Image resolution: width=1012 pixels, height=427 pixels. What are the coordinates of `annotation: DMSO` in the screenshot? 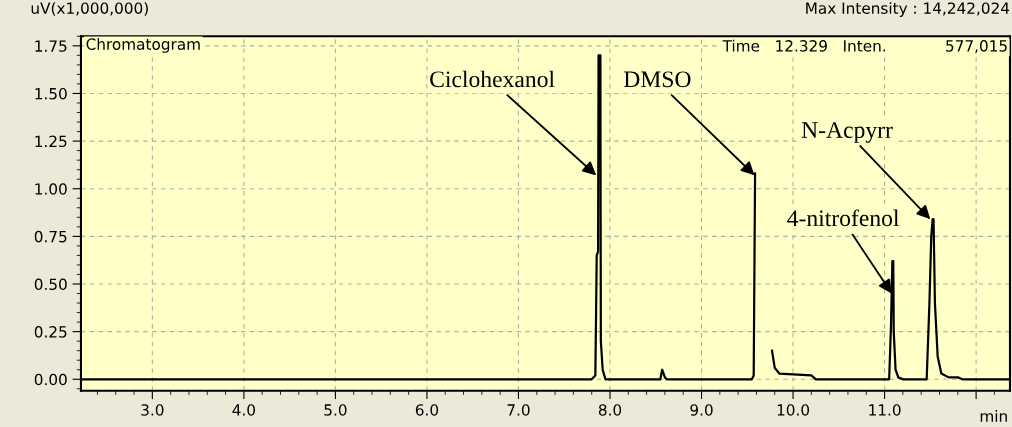 It's located at (657, 79).